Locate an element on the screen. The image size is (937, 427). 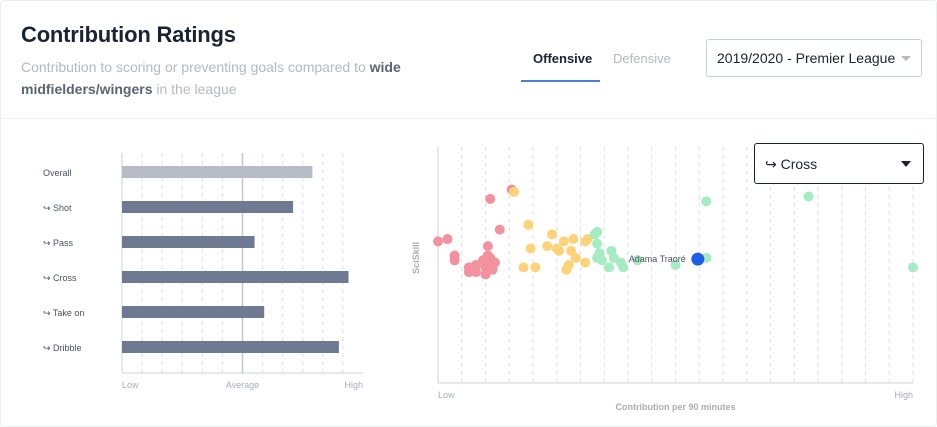
subtitle-suffix: in the league is located at coordinates (194, 89).